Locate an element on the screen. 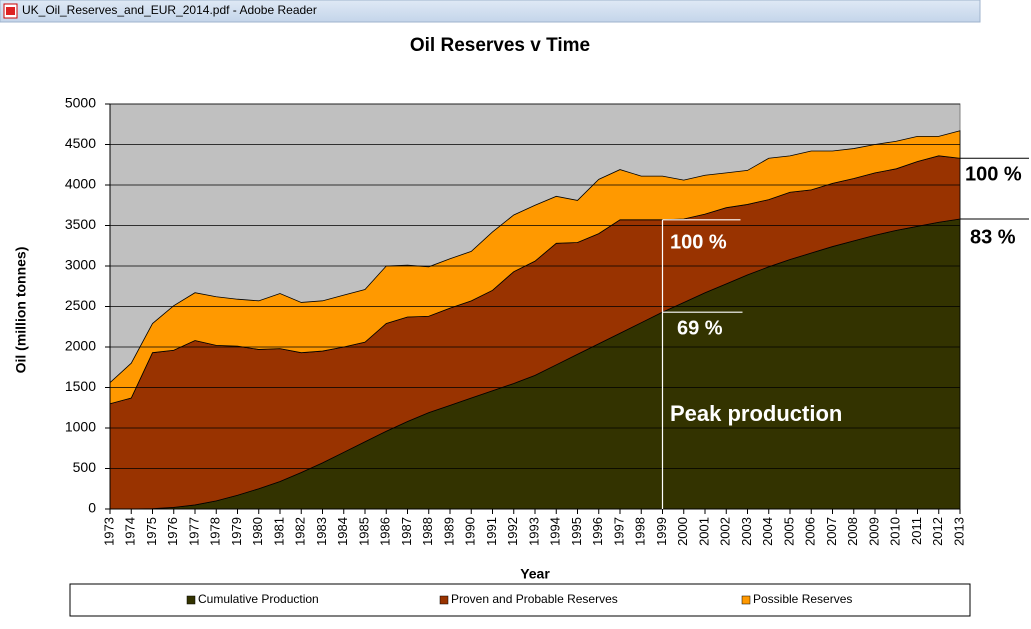 The image size is (1031, 629). x-tick-label: 1974 is located at coordinates (130, 531).